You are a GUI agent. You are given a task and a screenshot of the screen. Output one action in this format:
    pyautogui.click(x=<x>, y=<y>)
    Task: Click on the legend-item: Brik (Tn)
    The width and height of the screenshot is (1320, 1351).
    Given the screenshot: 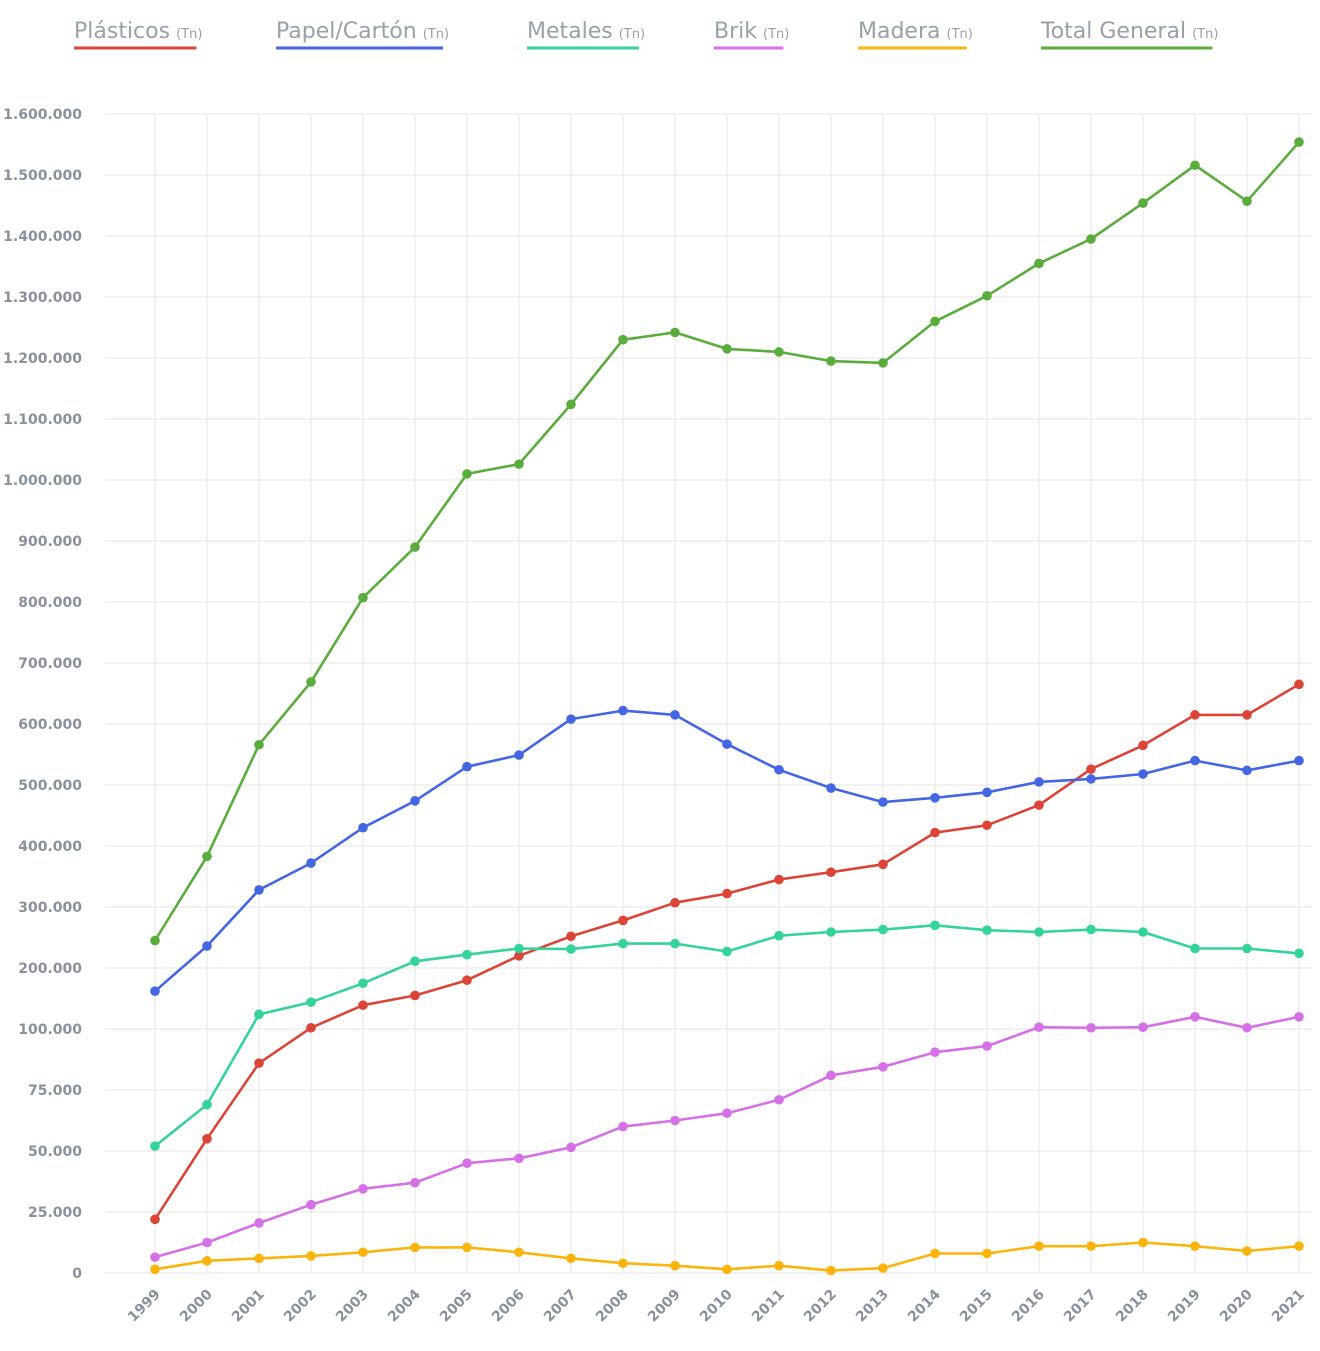 What is the action you would take?
    pyautogui.click(x=751, y=34)
    